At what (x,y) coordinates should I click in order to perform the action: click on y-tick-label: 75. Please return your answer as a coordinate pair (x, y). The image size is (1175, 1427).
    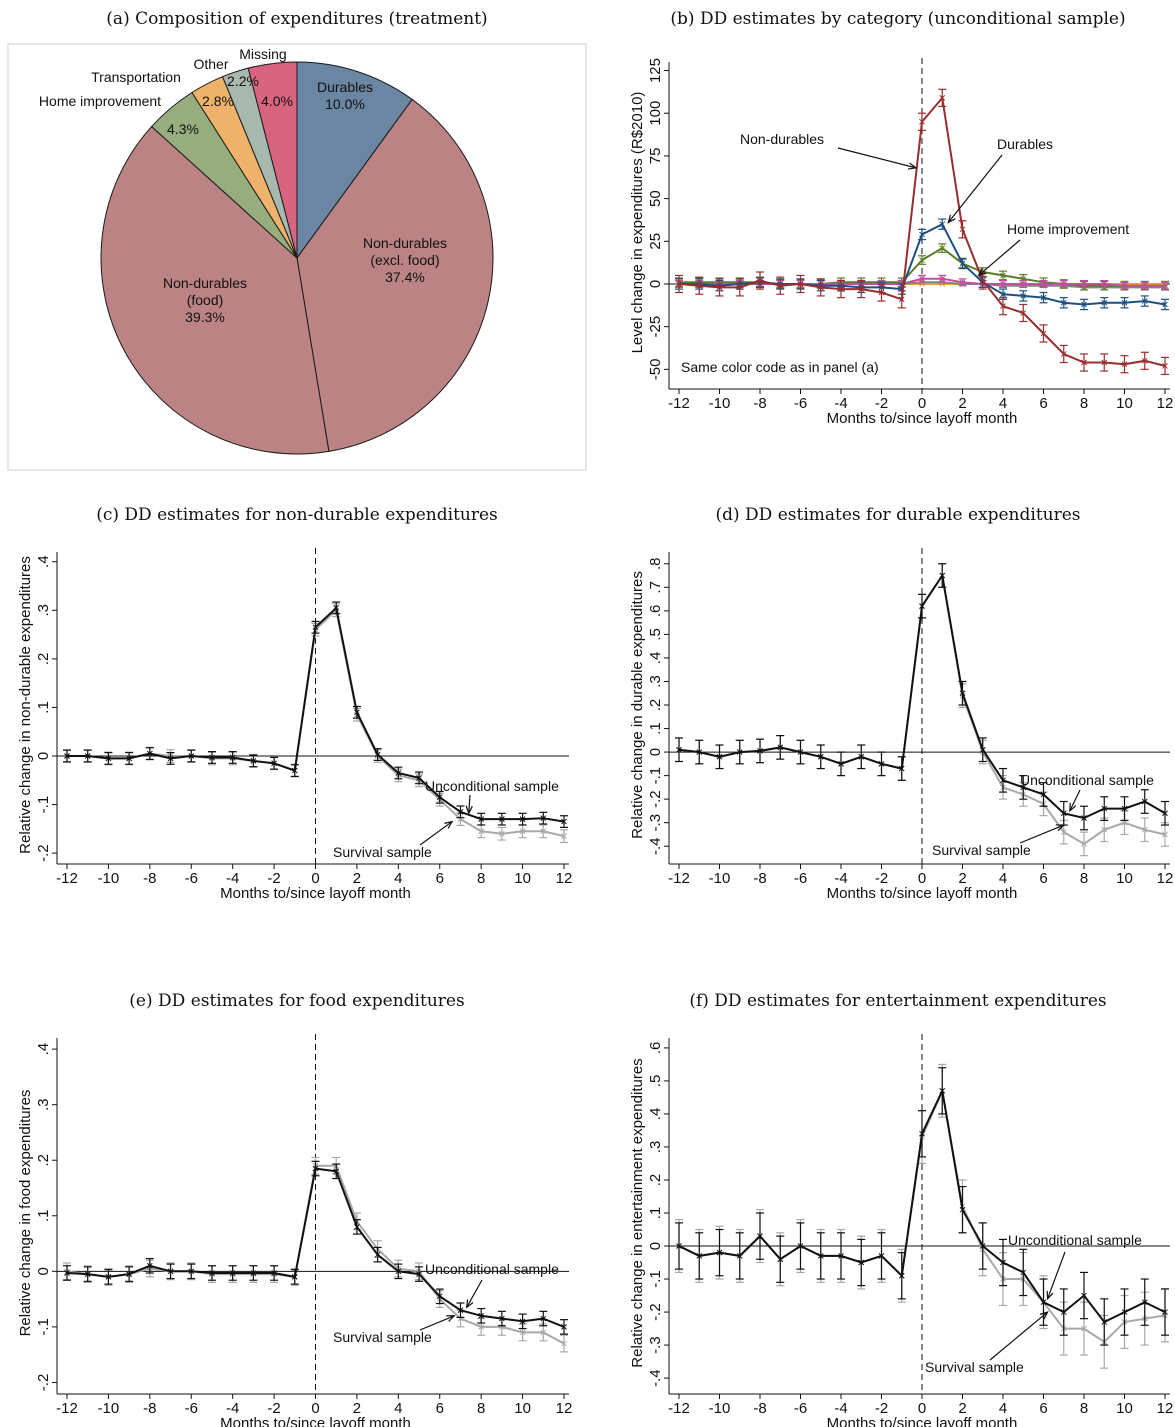
    Looking at the image, I should click on (655, 156).